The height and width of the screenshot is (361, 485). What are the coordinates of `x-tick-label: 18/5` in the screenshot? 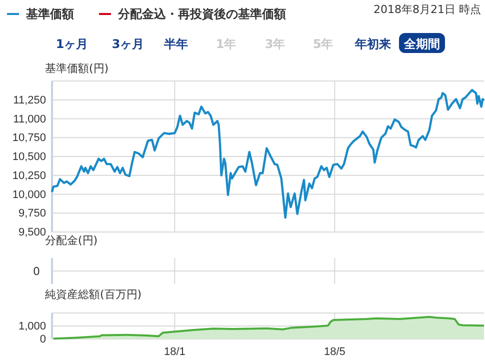 It's located at (335, 352).